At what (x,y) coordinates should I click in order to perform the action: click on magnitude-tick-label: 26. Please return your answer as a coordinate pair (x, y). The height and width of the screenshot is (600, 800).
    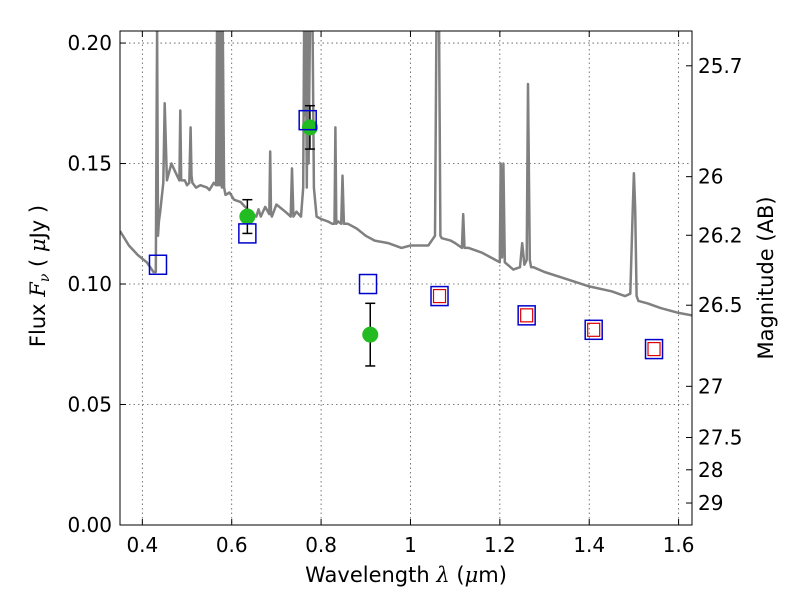
    Looking at the image, I should click on (710, 177).